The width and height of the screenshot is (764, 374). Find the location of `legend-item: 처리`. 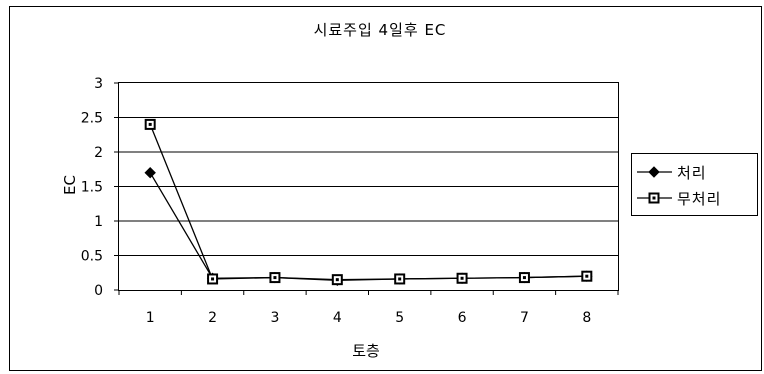

legend-item: 처리 is located at coordinates (672, 173).